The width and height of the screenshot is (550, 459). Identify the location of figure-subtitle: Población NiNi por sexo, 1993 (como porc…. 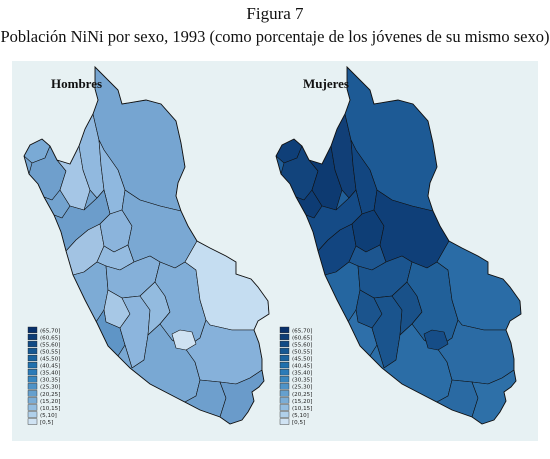
(275, 36).